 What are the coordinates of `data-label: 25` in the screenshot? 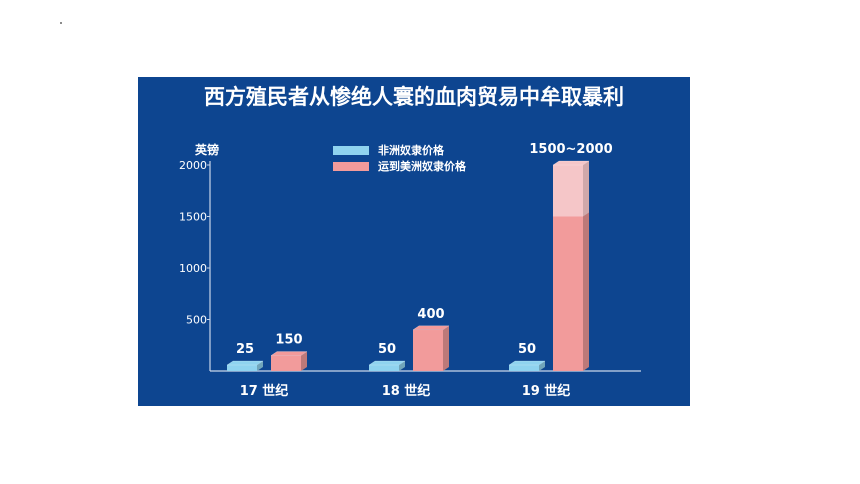 It's located at (245, 349).